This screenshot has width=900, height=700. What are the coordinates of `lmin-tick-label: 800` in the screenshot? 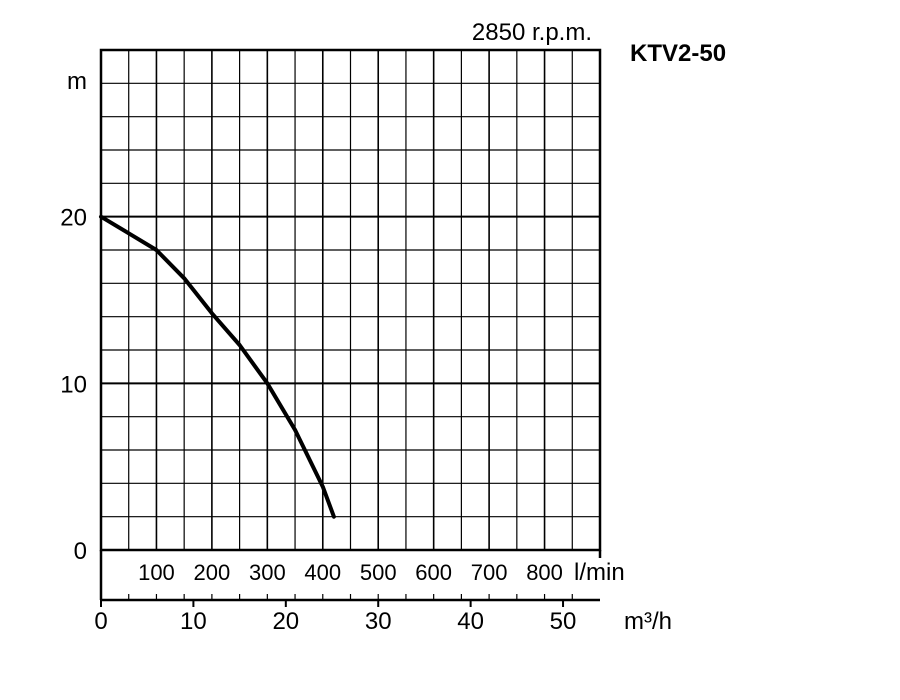 It's located at (544, 572).